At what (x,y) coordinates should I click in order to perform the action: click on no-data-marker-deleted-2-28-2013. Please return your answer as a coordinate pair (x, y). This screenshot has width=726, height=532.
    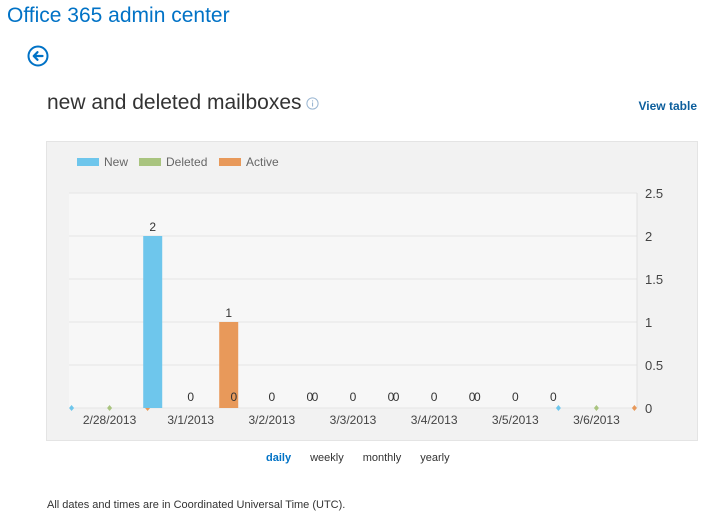
    Looking at the image, I should click on (110, 408).